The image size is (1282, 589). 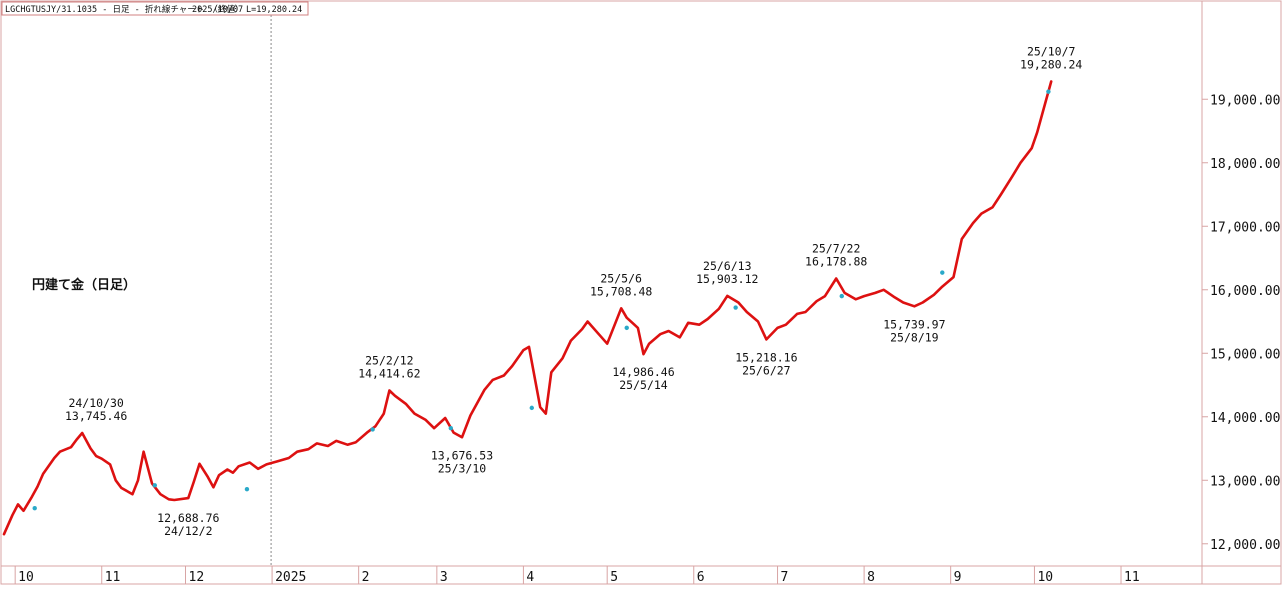 I want to click on x-tick-label: 9, so click(x=958, y=577).